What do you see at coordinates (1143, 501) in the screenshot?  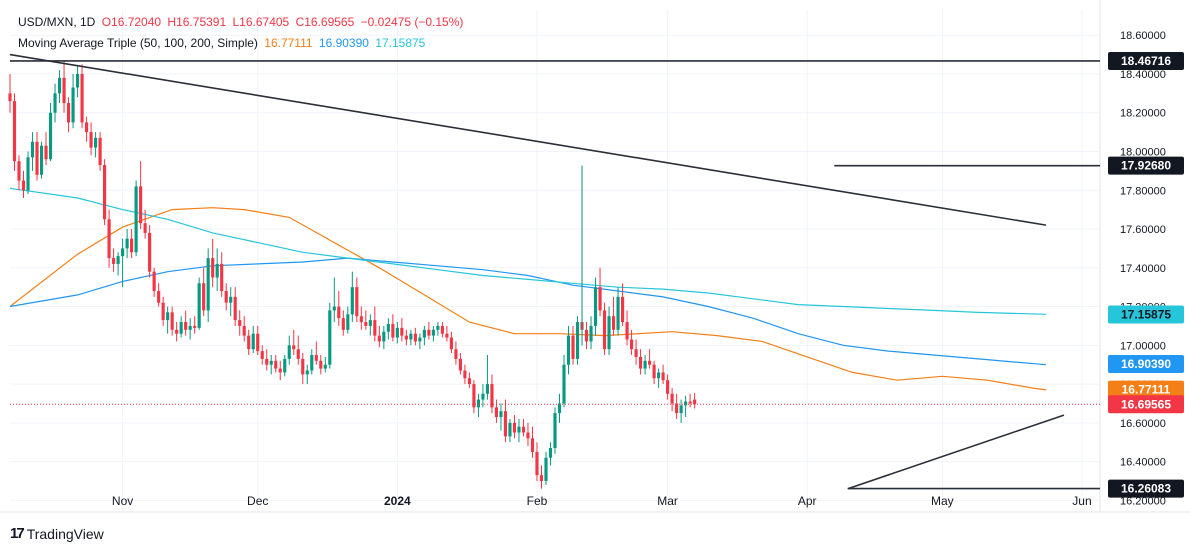 I see `y-tick-label: 16.20000` at bounding box center [1143, 501].